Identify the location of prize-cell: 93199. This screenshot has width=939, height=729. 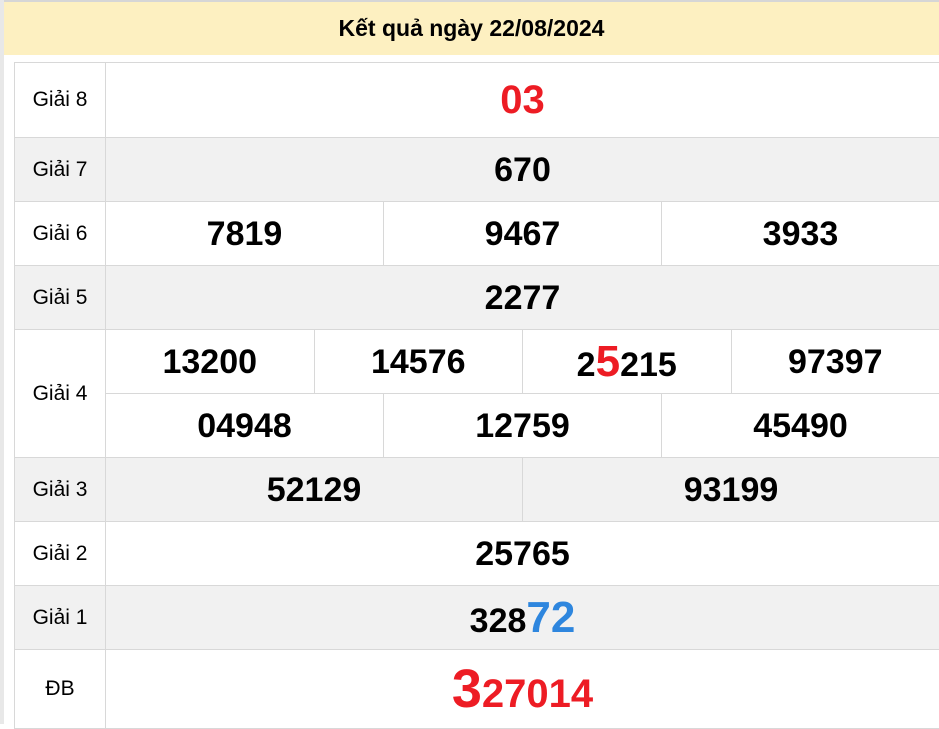
(730, 489).